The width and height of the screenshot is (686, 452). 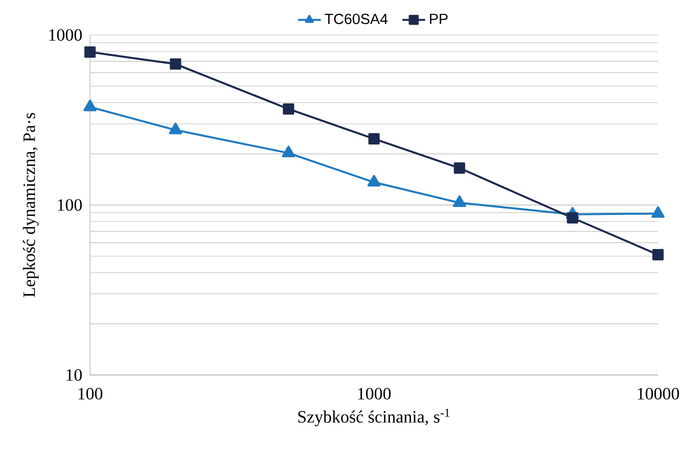 I want to click on legend-label: TC60SA4, so click(x=356, y=19).